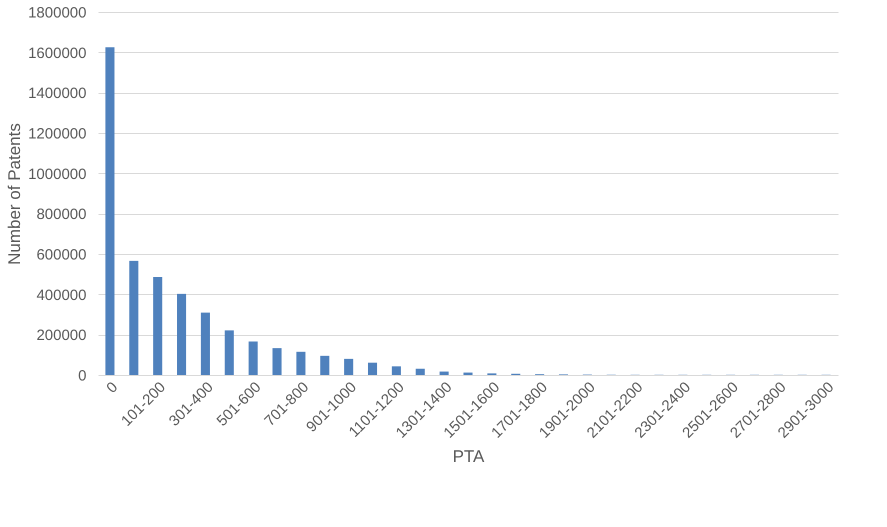 The height and width of the screenshot is (527, 887). What do you see at coordinates (57, 53) in the screenshot?
I see `y-tick-label: 1600000` at bounding box center [57, 53].